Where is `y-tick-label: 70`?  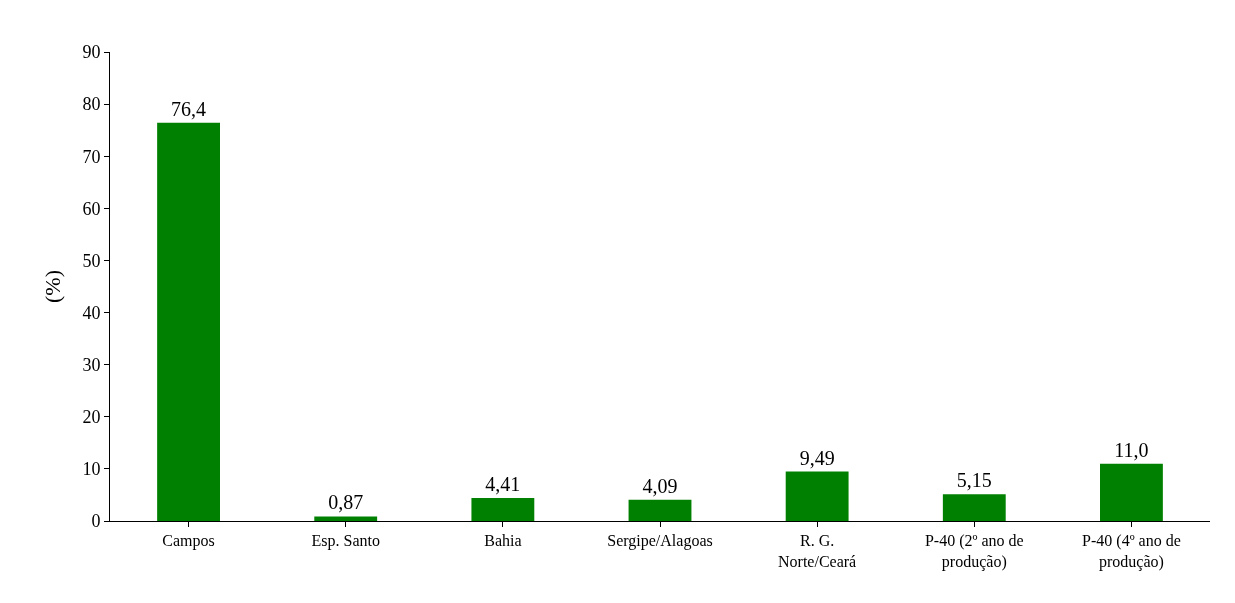 y-tick-label: 70 is located at coordinates (91, 156).